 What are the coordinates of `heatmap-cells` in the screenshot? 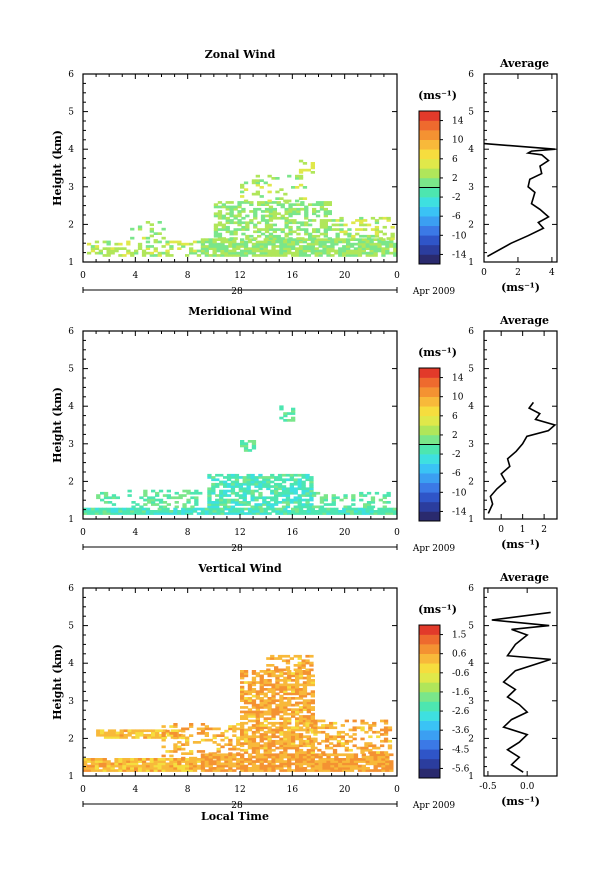 It's located at (242, 208).